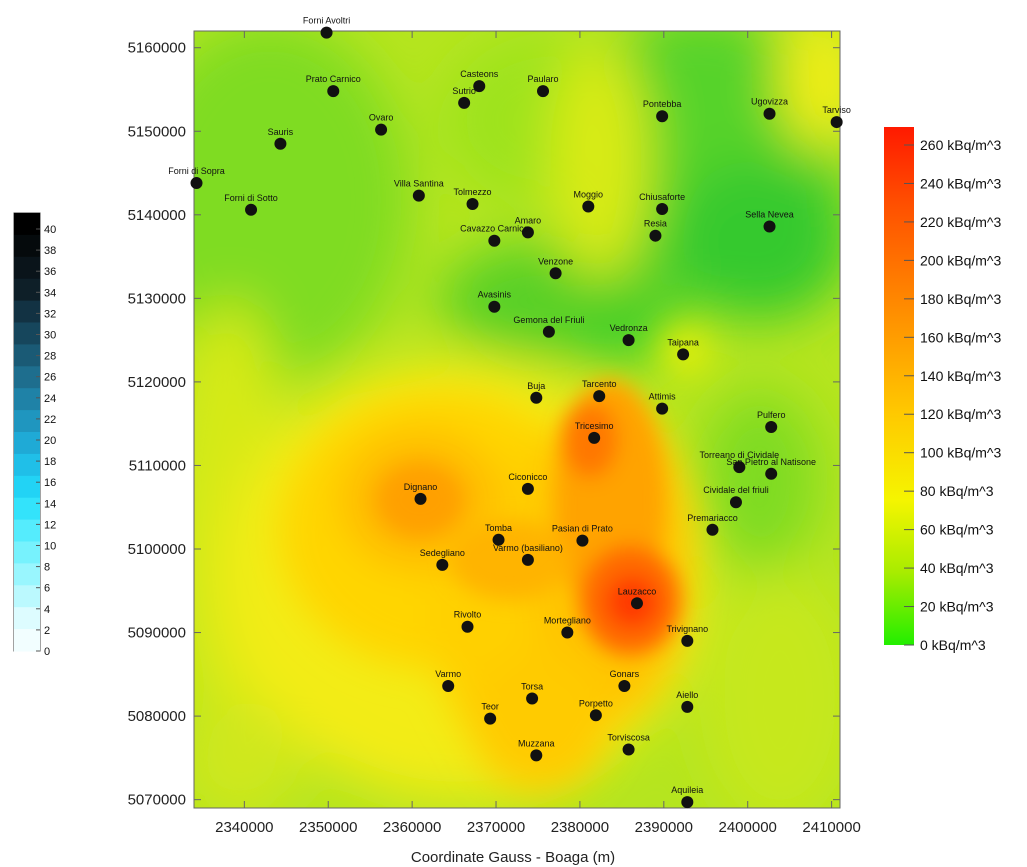  Describe the element at coordinates (555, 261) in the screenshot. I see `city-label: Venzone` at that location.